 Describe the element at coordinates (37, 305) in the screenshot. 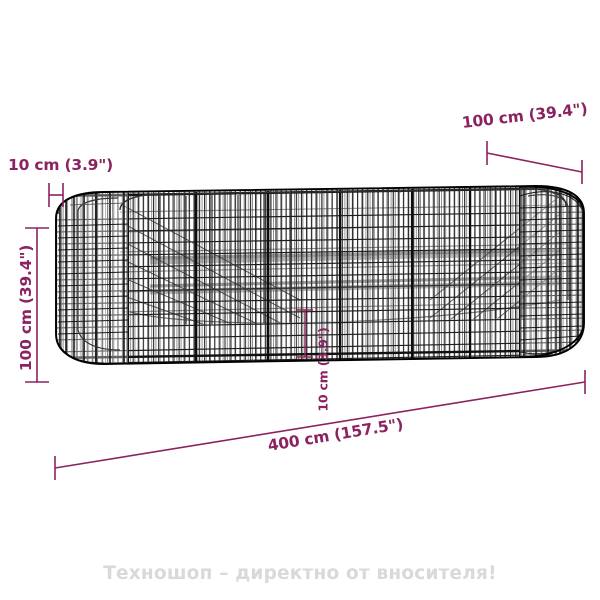

I see `dimension-marker-height-left` at that location.